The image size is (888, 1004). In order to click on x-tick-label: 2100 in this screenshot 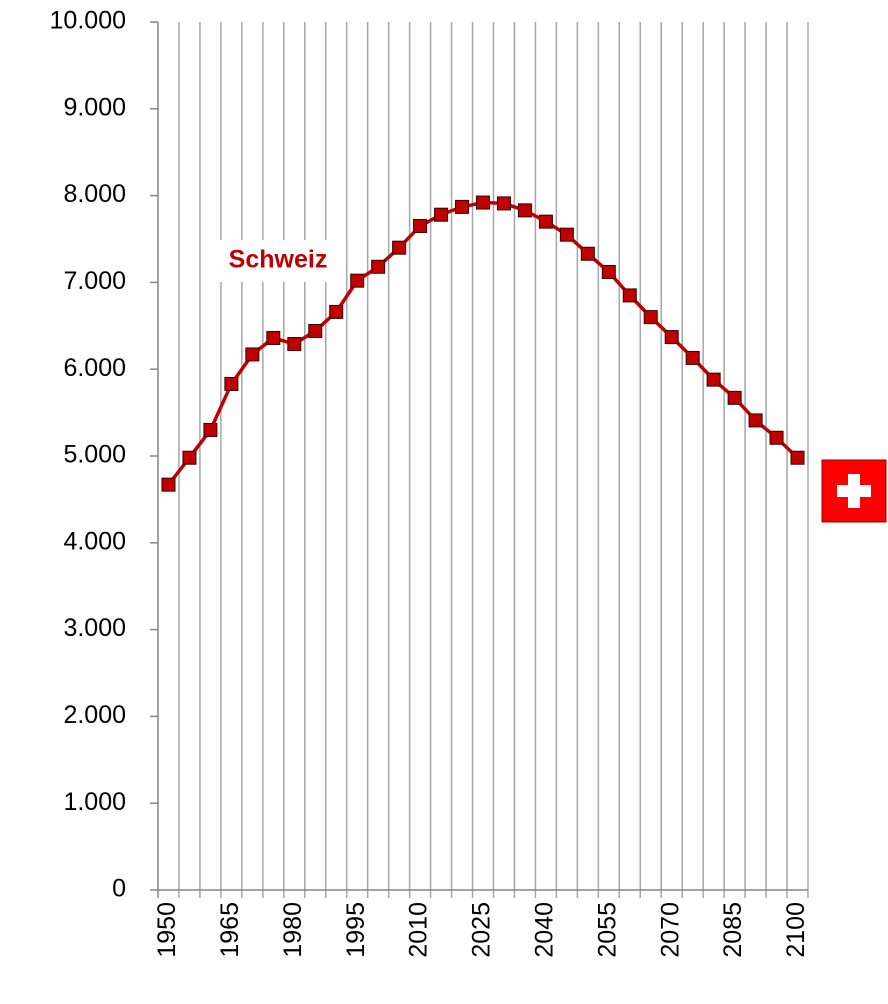, I will do `click(796, 930)`.